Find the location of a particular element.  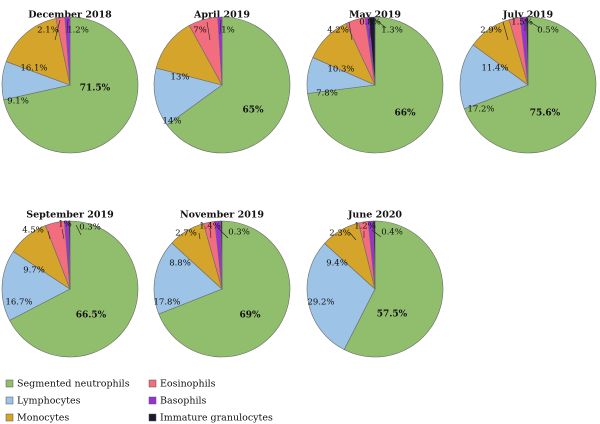

slice-label-basophils: 1.5% is located at coordinates (522, 23).